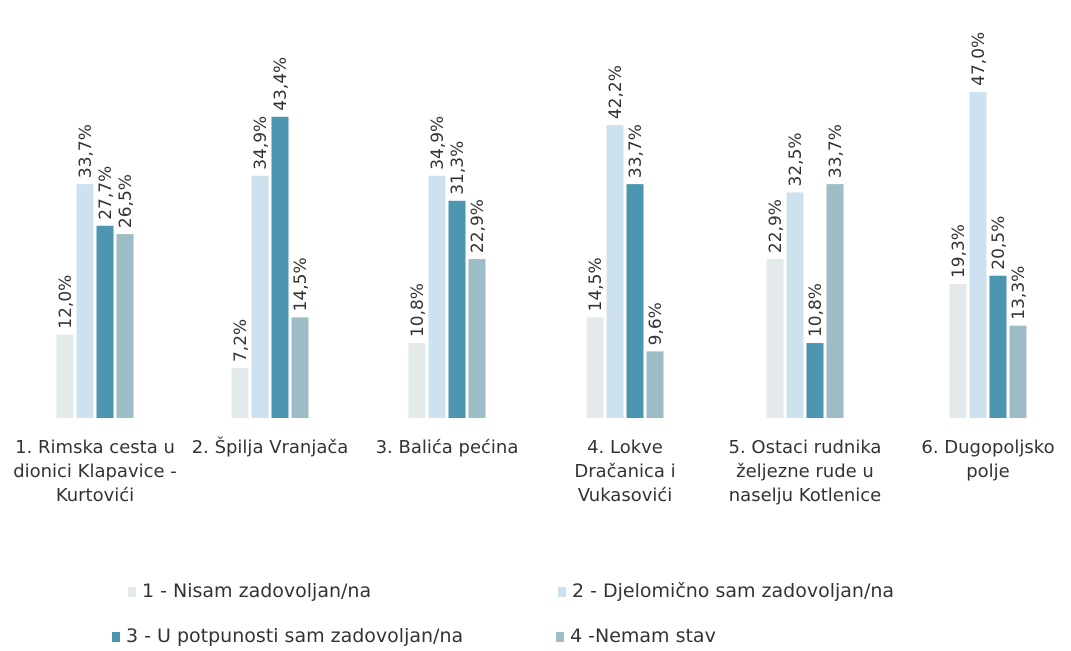 The height and width of the screenshot is (651, 1071). I want to click on x-tick-label: 2. Špilja Vranjača, so click(270, 447).